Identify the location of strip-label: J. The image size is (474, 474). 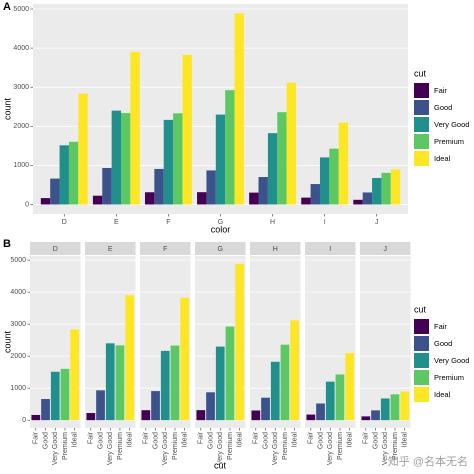
(386, 249).